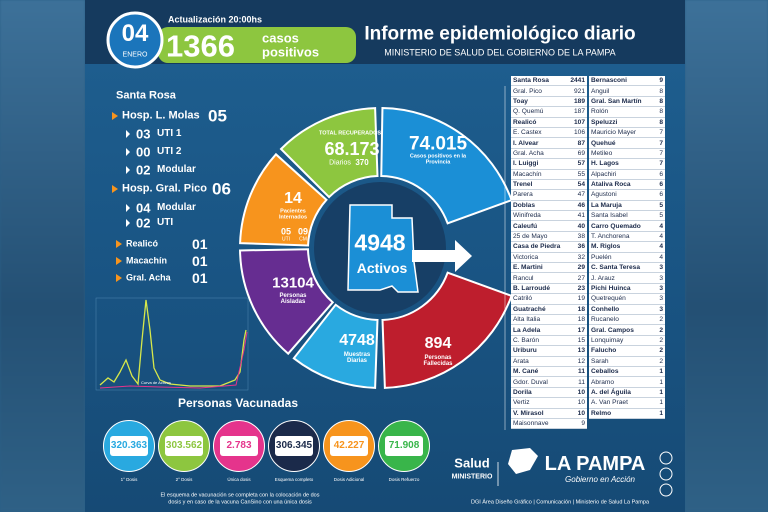 The height and width of the screenshot is (512, 768). Describe the element at coordinates (500, 34) in the screenshot. I see `title: Informe epidemiológico diario` at that location.